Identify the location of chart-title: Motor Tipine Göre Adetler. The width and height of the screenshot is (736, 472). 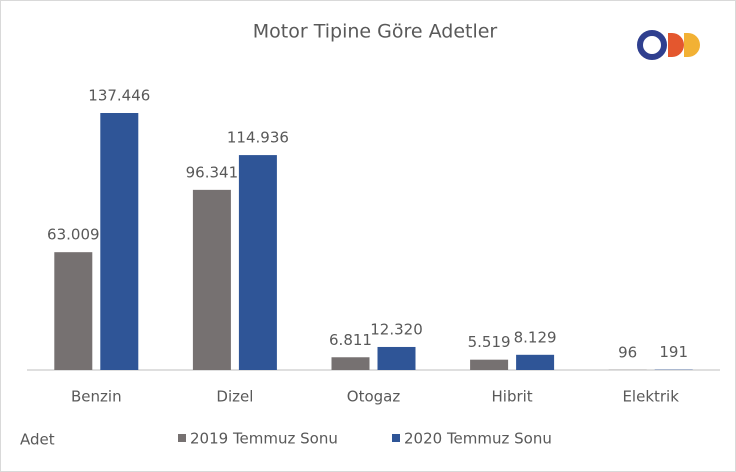
(375, 32).